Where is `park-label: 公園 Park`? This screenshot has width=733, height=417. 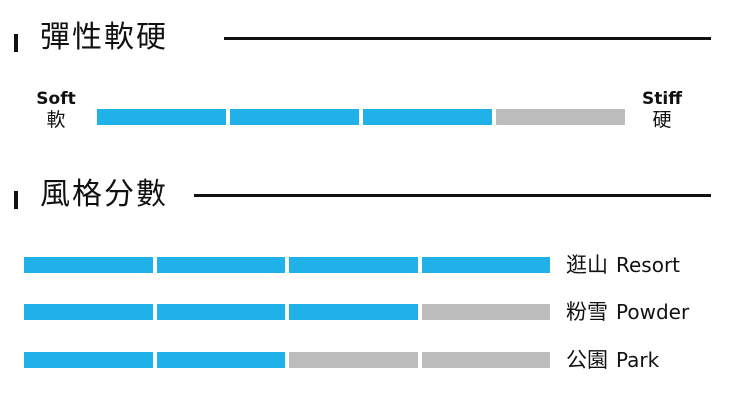 park-label: 公園 Park is located at coordinates (612, 361).